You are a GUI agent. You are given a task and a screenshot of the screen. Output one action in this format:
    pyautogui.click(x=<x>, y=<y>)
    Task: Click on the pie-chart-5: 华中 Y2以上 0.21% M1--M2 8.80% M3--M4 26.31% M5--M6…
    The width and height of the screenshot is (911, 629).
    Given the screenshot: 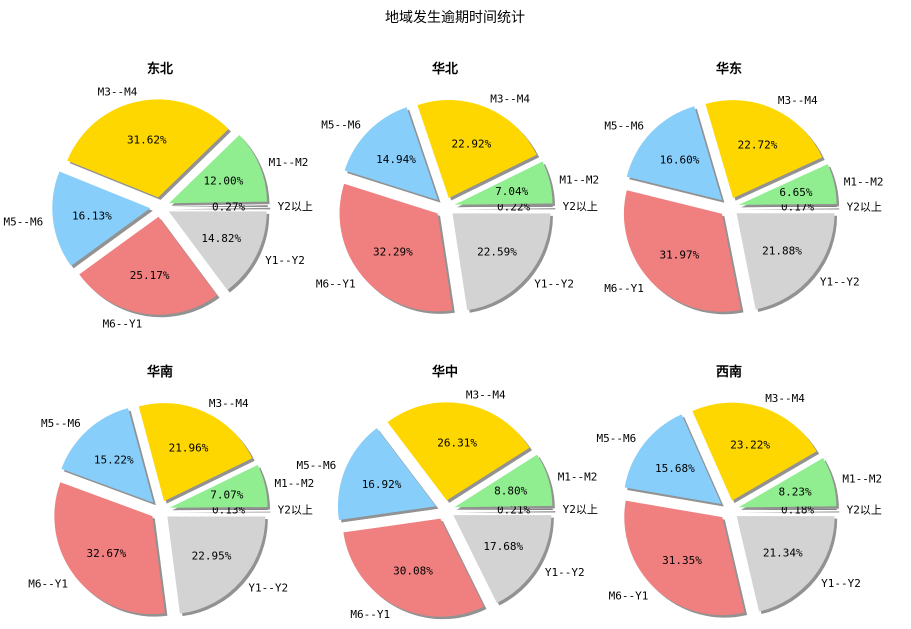 What is the action you would take?
    pyautogui.click(x=447, y=492)
    